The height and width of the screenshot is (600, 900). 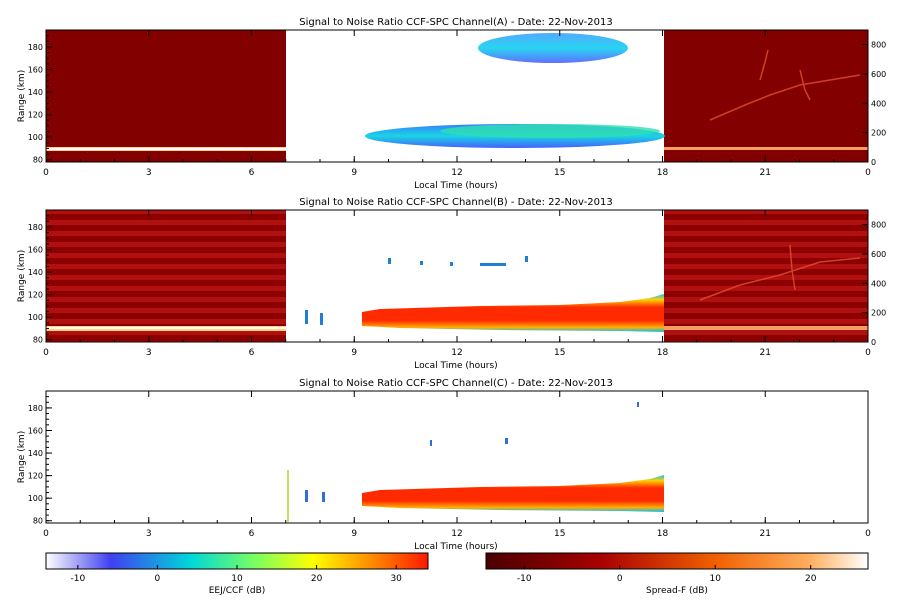 I want to click on colorbar-eej: -10 0 10 20 30 EEJ/CCF (dB), so click(x=237, y=574).